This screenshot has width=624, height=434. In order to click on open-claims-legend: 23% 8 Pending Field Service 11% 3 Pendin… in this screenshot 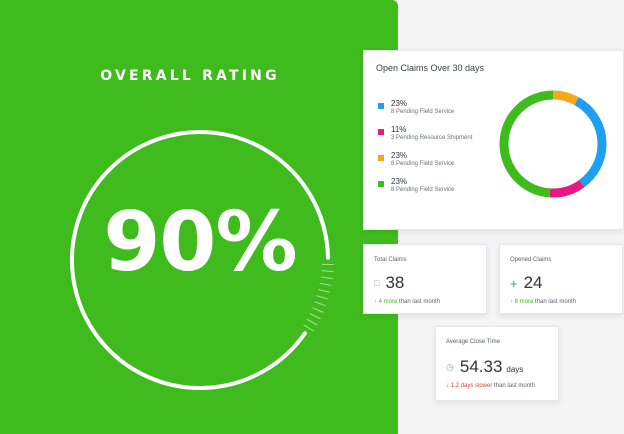, I will do `click(425, 151)`.